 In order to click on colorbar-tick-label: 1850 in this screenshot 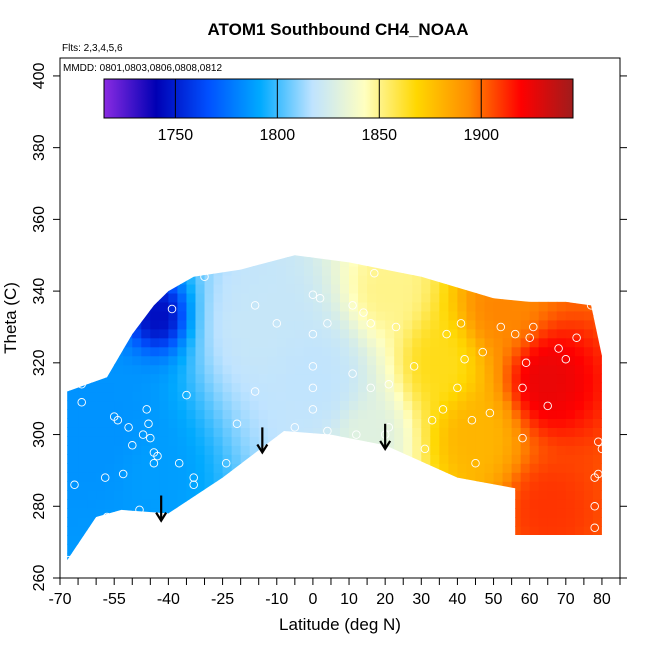, I will do `click(379, 135)`.